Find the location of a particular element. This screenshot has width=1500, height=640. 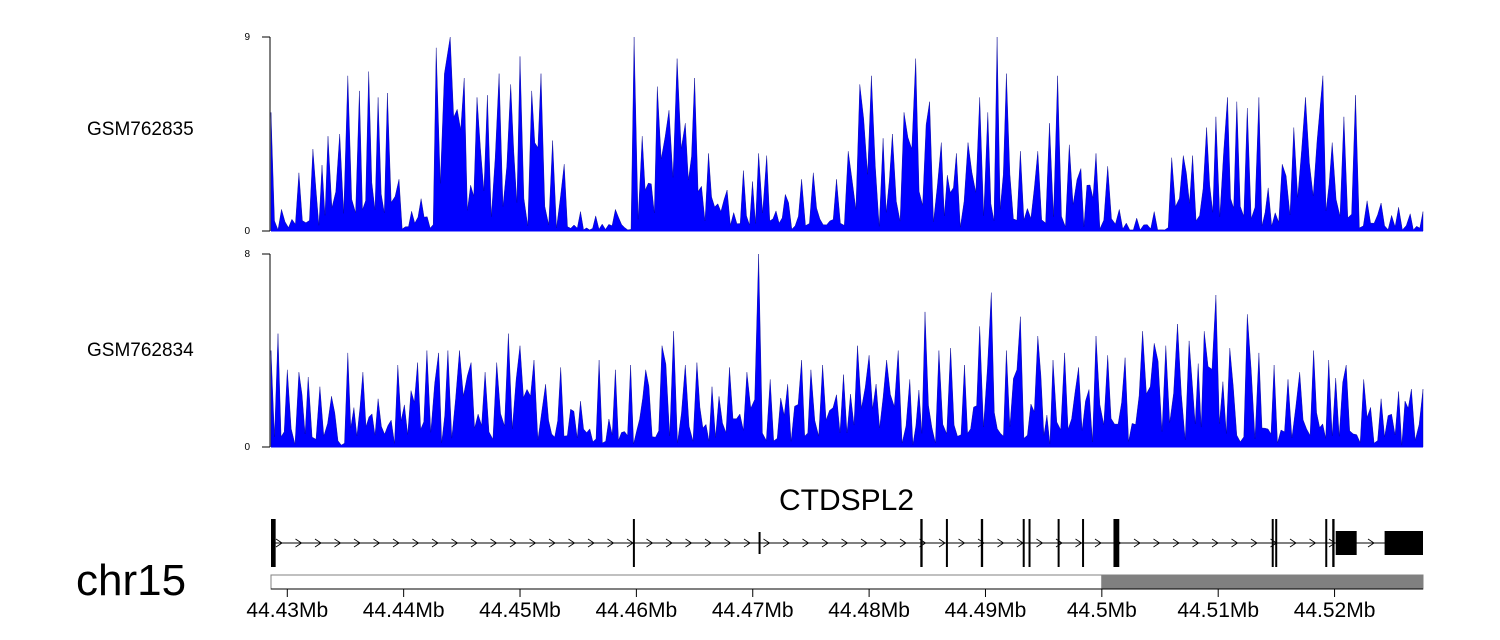

x-axis-tick-label: 44.5Mb is located at coordinates (1102, 610).